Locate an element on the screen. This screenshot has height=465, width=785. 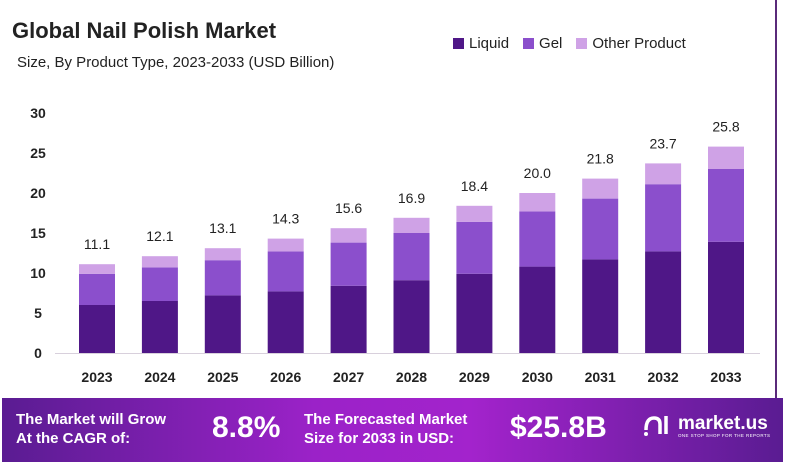
card-frame is located at coordinates (776, 199).